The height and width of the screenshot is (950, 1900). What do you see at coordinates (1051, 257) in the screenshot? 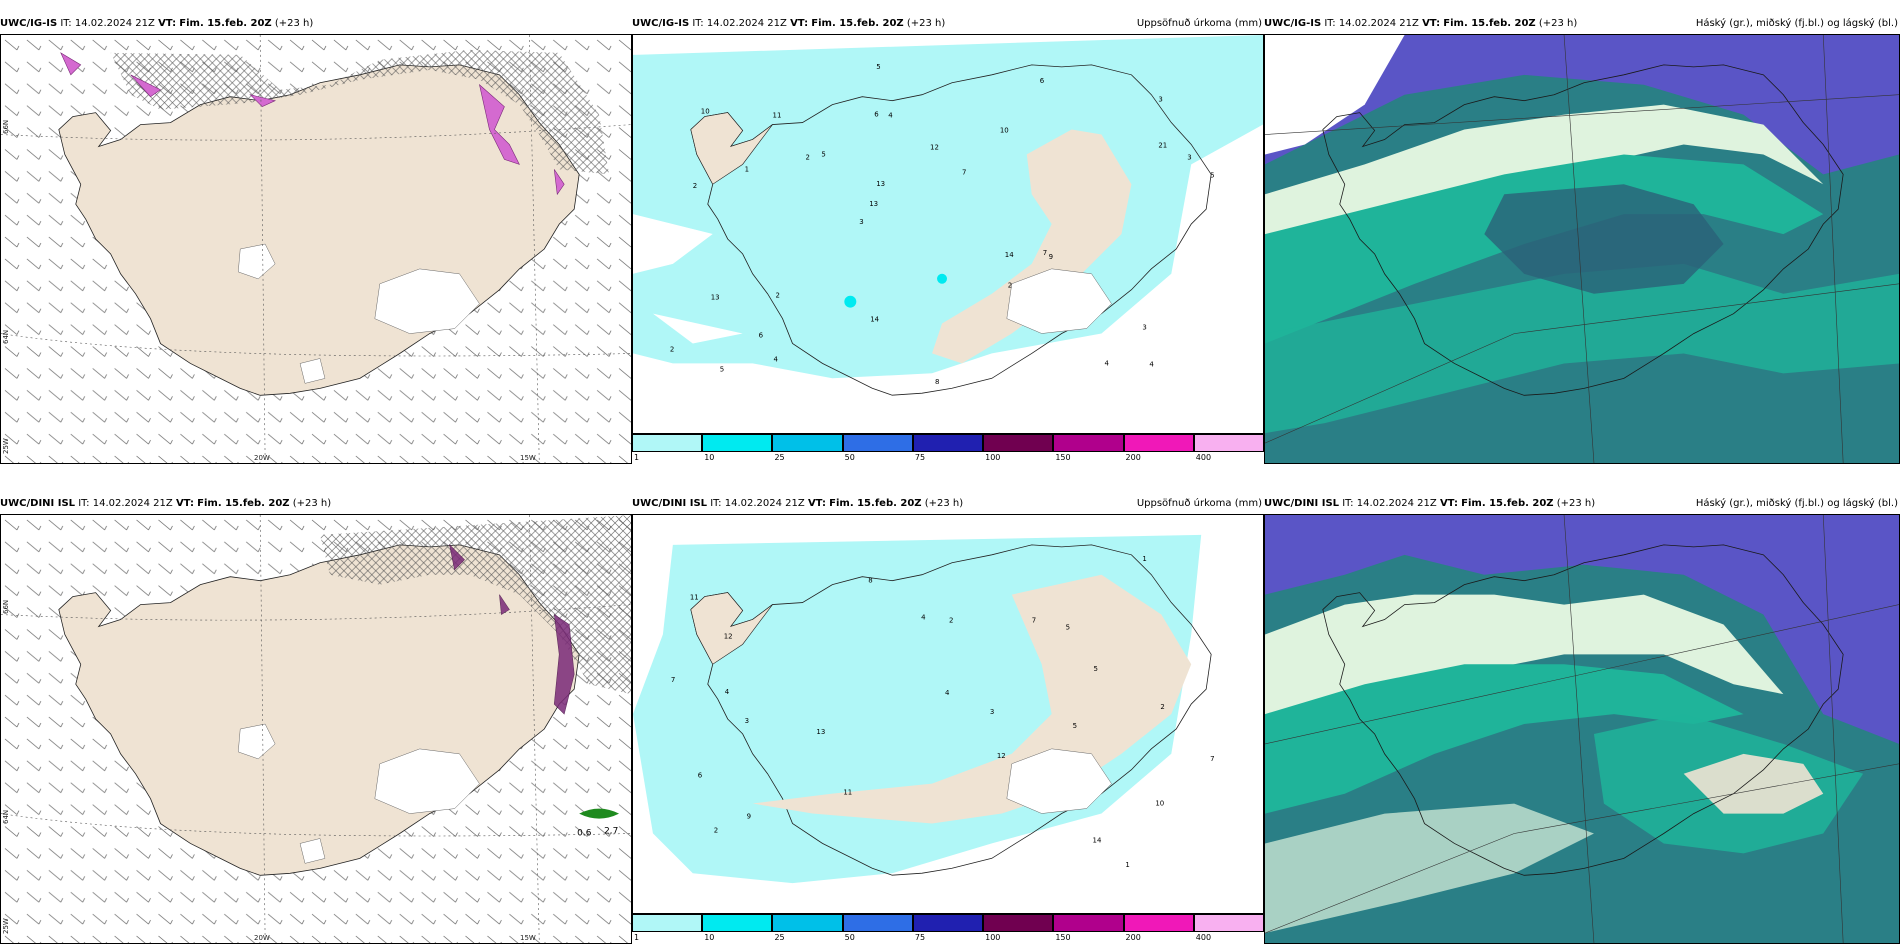
I see `precip-value-label: 9` at bounding box center [1051, 257].